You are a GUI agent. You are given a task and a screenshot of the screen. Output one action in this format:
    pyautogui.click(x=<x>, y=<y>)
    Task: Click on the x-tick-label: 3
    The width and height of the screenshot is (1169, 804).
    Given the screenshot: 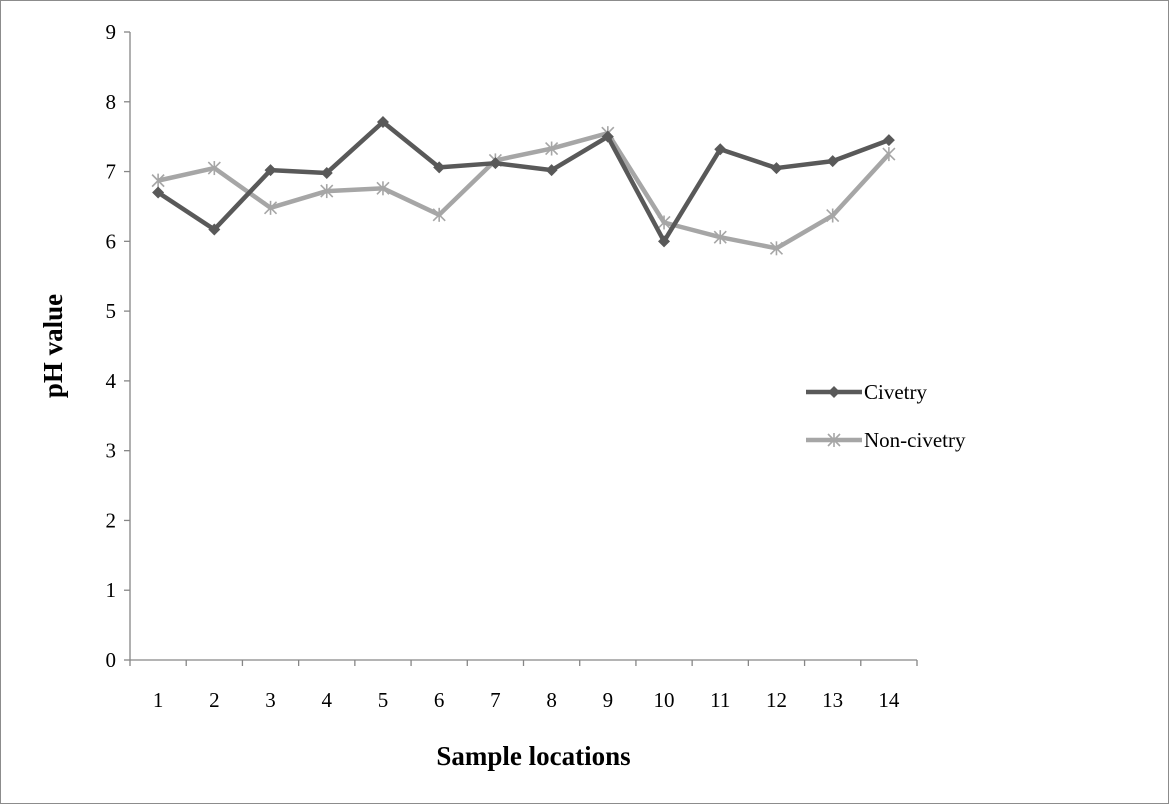 What is the action you would take?
    pyautogui.click(x=270, y=700)
    